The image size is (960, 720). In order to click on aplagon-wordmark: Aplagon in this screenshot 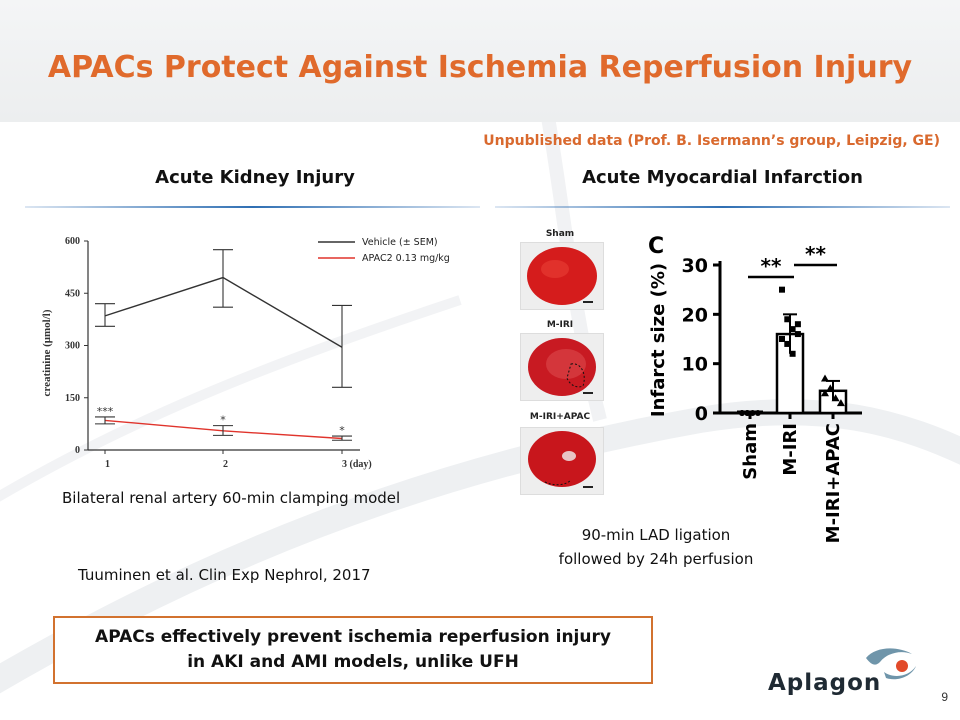, I will do `click(825, 683)`.